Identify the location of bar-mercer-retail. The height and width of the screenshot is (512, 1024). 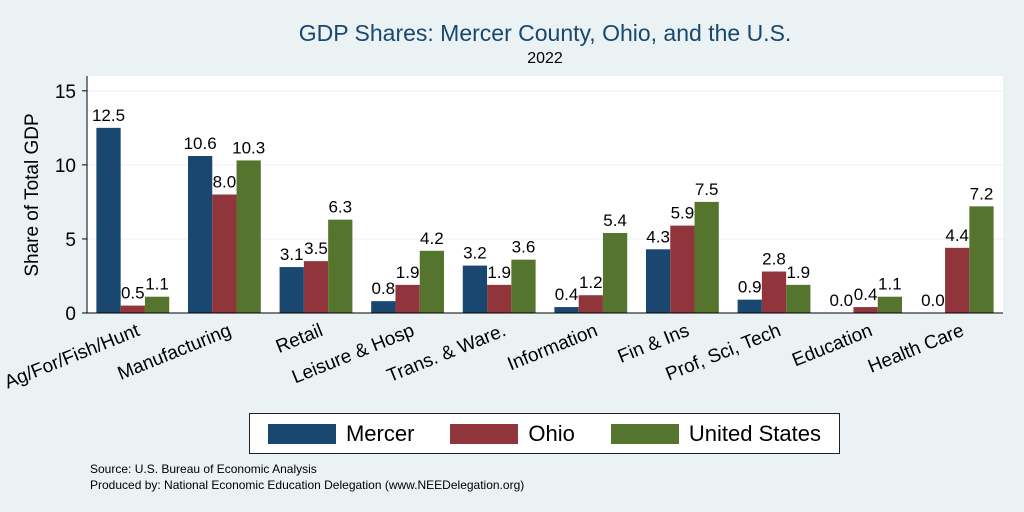
(291, 290).